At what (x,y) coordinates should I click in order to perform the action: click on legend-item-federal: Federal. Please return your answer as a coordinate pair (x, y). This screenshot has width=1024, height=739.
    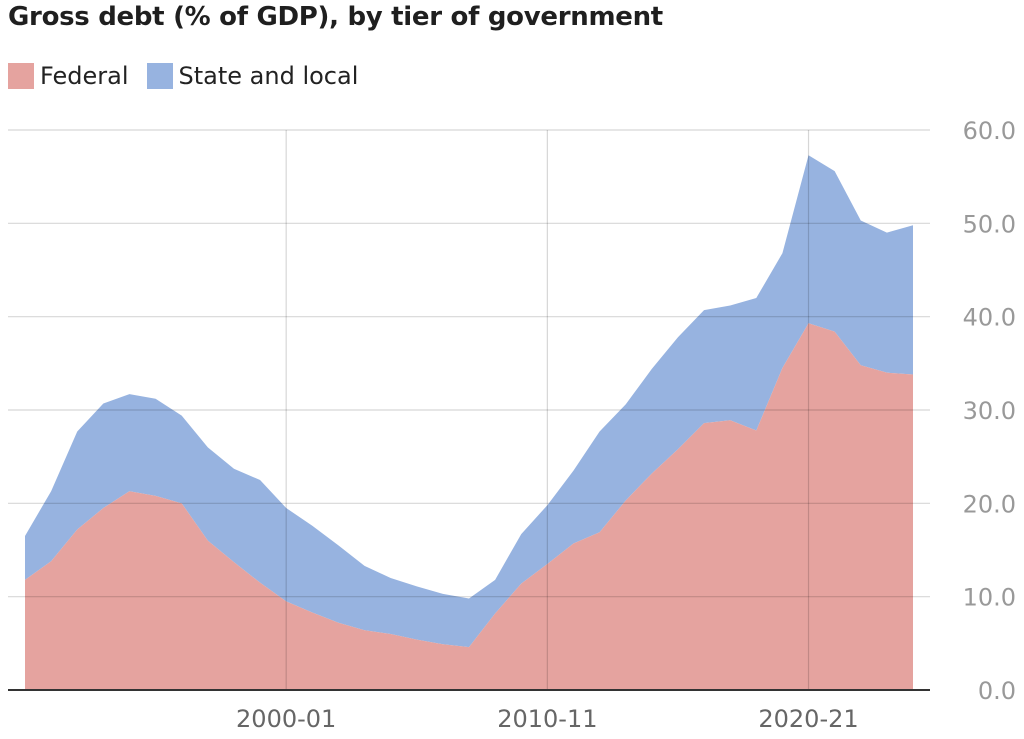
    Looking at the image, I should click on (68, 76).